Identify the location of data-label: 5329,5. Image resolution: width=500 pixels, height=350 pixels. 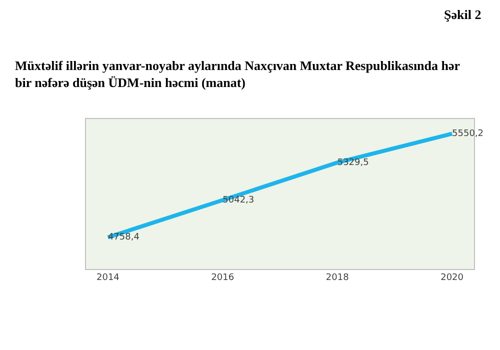
(353, 163).